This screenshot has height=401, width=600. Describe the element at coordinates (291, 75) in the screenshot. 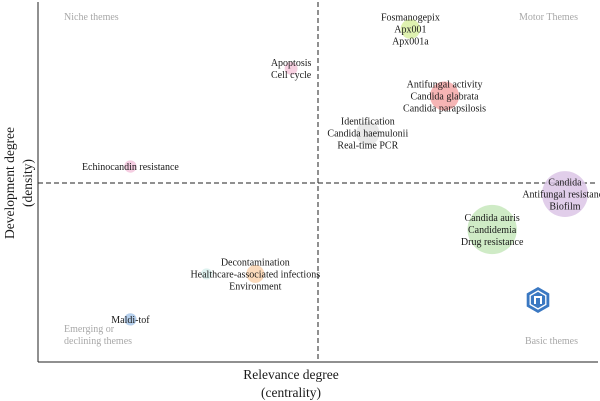

I see `bubble-label-1-1: Cell cycle` at that location.